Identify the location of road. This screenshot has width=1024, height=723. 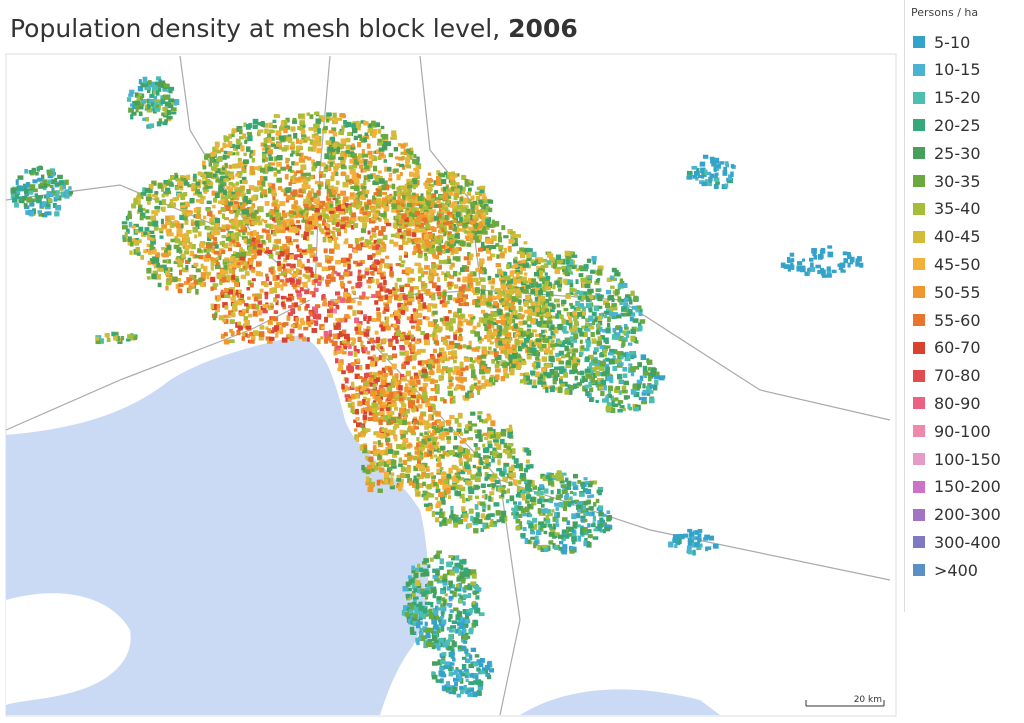
(510, 597).